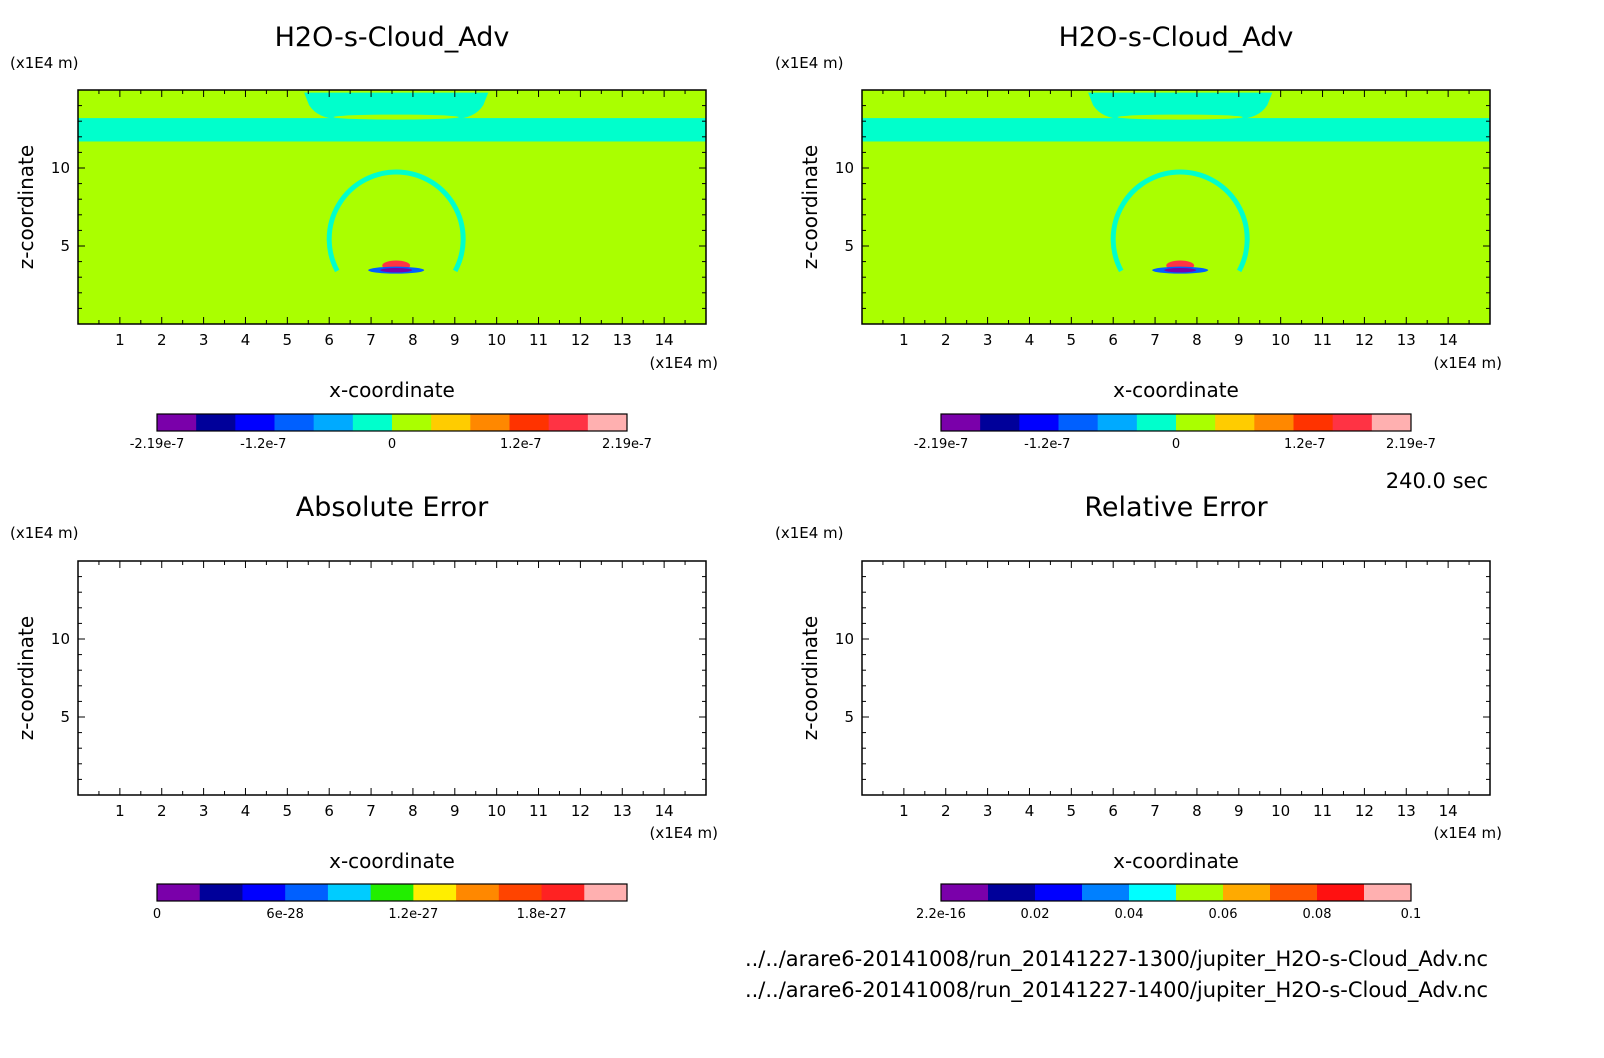 Image resolution: width=1604 pixels, height=1058 pixels. Describe the element at coordinates (285, 914) in the screenshot. I see `colorbar-tick-label: 6e-28` at that location.